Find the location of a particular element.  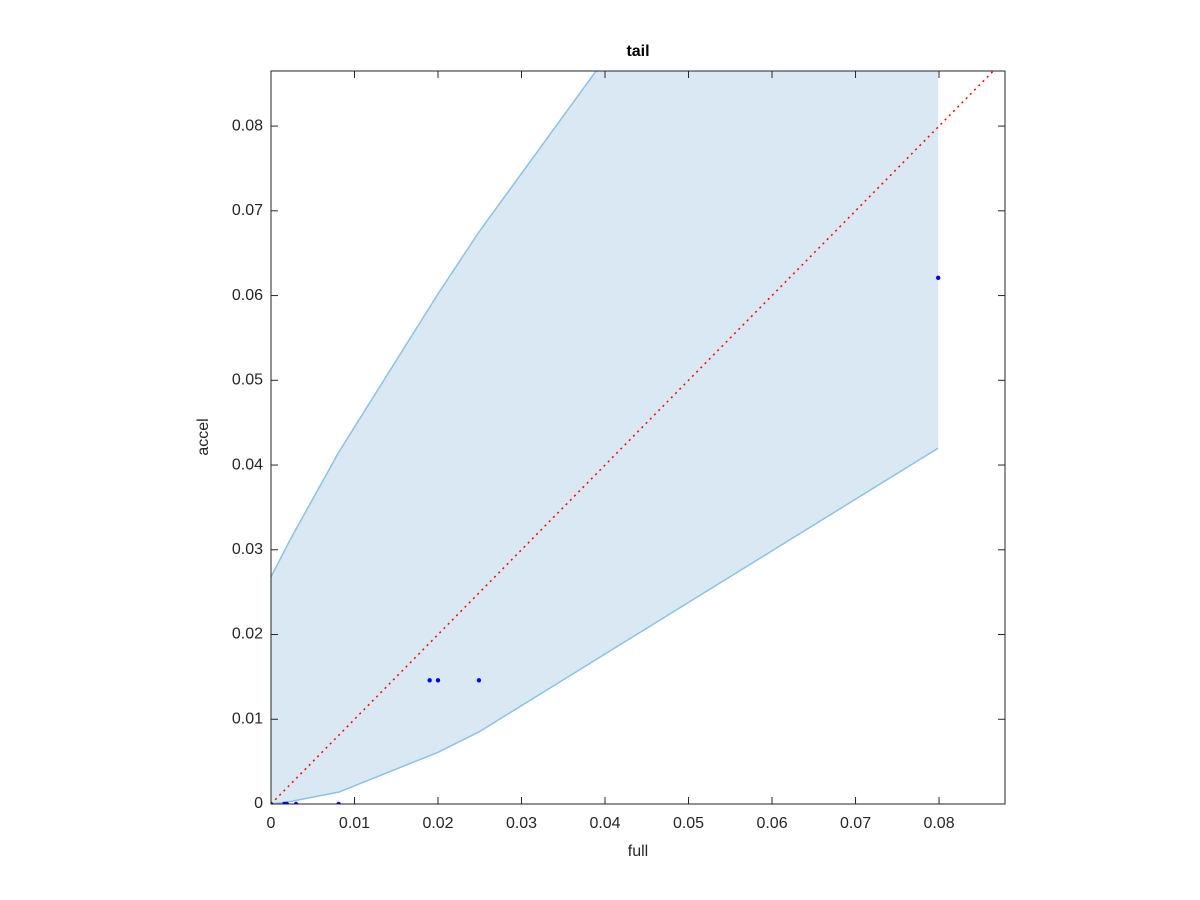

y-tick-label: 0.08 is located at coordinates (247, 125).